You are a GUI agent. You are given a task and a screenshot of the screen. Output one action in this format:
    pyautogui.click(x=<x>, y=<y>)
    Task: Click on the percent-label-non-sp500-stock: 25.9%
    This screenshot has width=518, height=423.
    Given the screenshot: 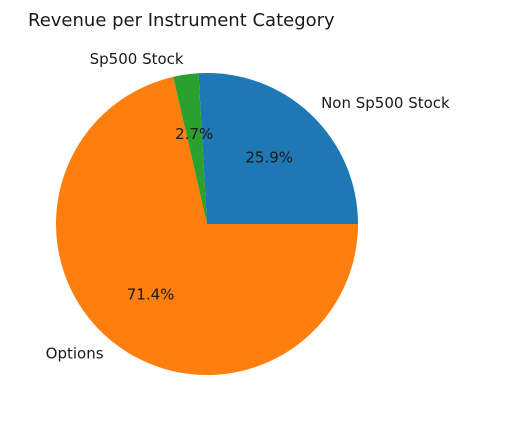 What is the action you would take?
    pyautogui.click(x=269, y=158)
    